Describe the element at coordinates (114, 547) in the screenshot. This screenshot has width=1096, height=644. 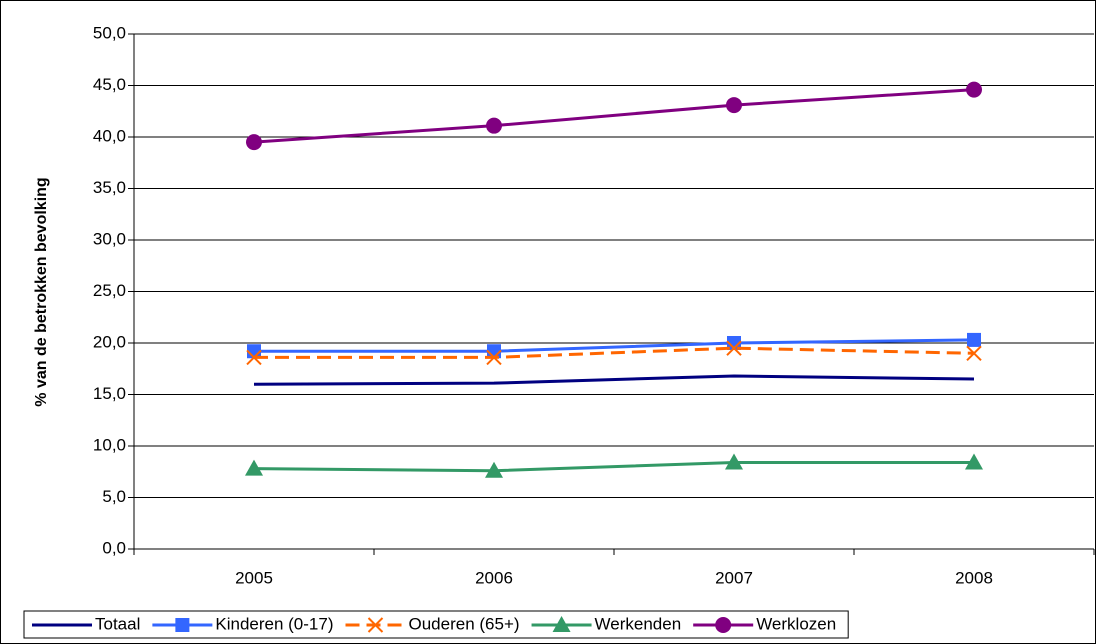
I see `y-tick-label: 0,0` at that location.